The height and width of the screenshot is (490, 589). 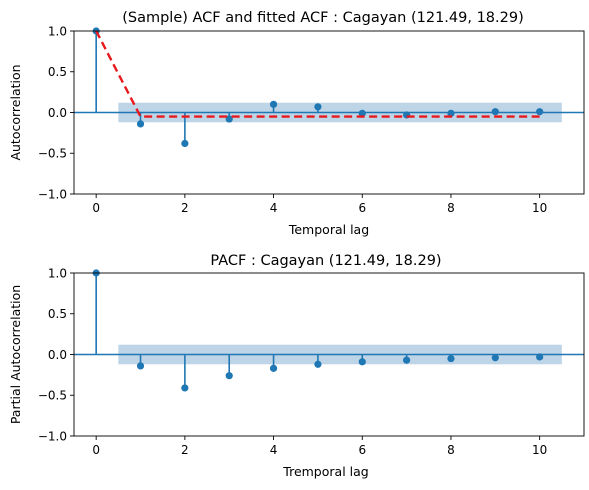 What do you see at coordinates (362, 450) in the screenshot?
I see `pacf-x-tick-label-6: 6` at bounding box center [362, 450].